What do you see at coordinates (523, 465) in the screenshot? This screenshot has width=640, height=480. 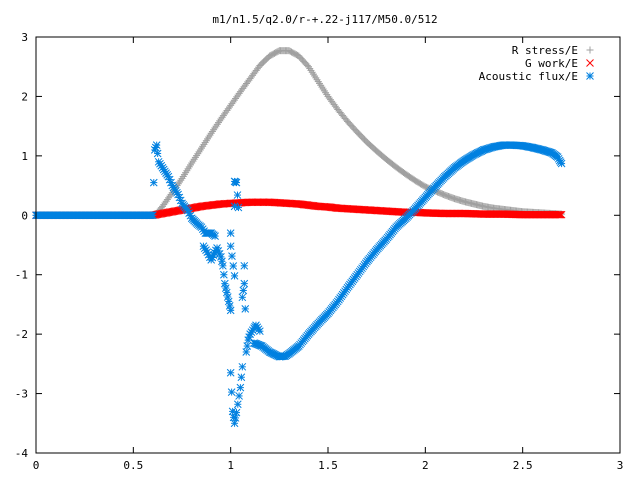 I see `x-tick-label: 2.5` at bounding box center [523, 465].